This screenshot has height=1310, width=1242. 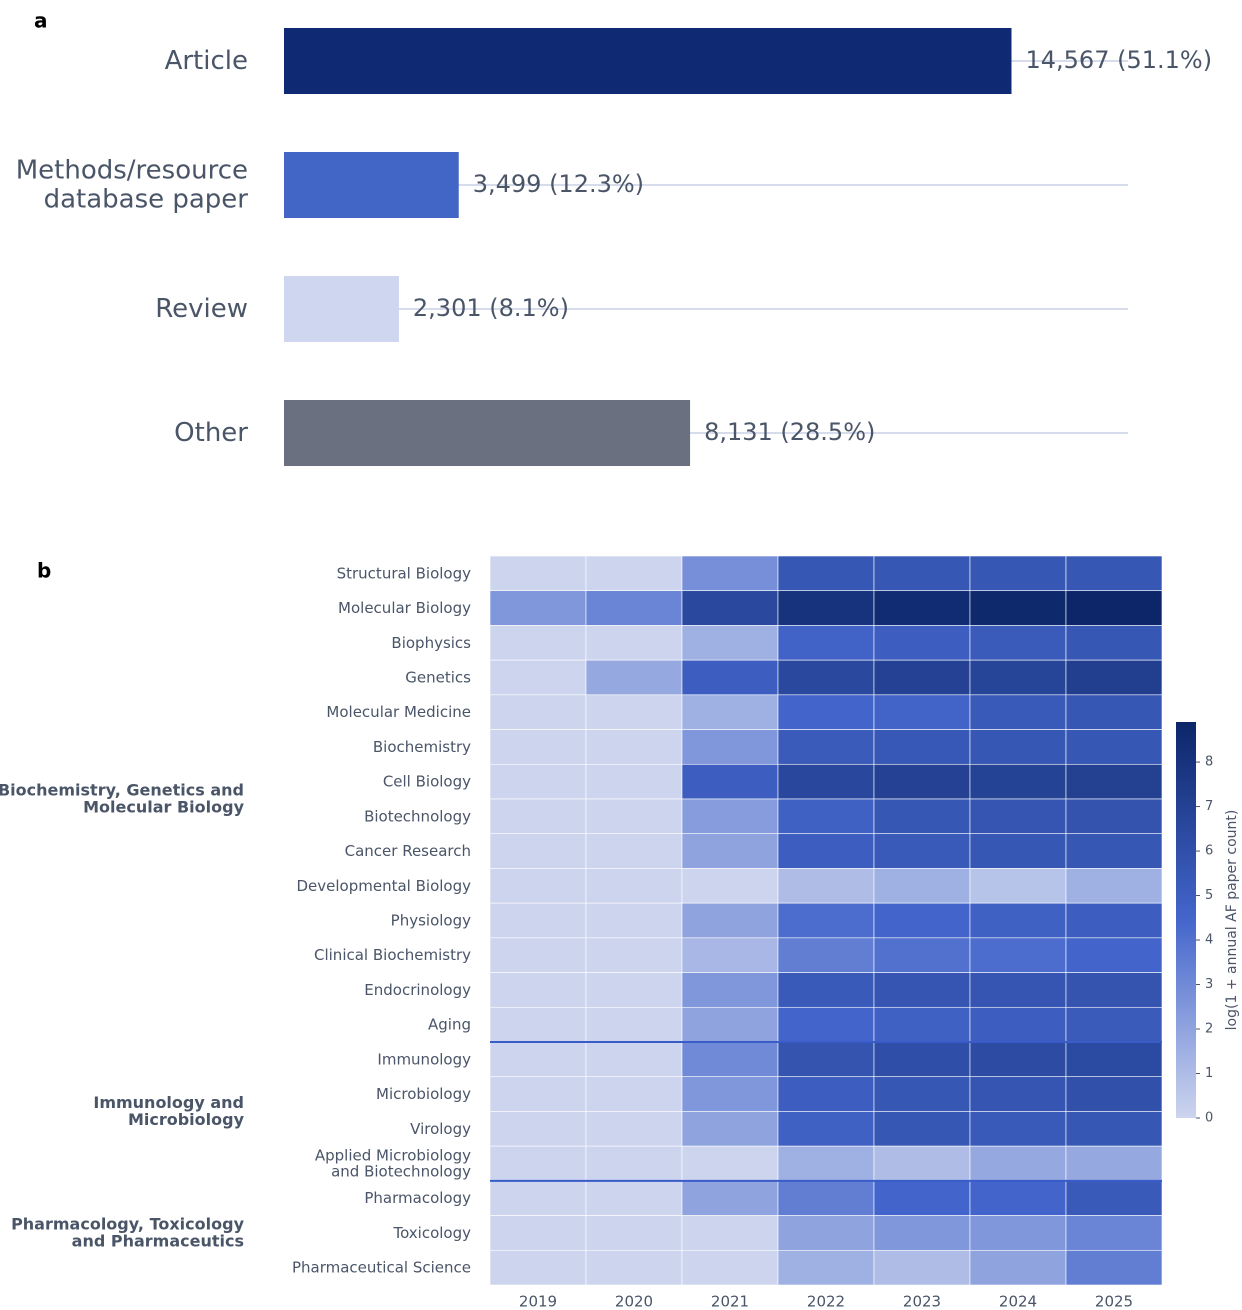 I want to click on row-label: Structural Biology, so click(x=404, y=573).